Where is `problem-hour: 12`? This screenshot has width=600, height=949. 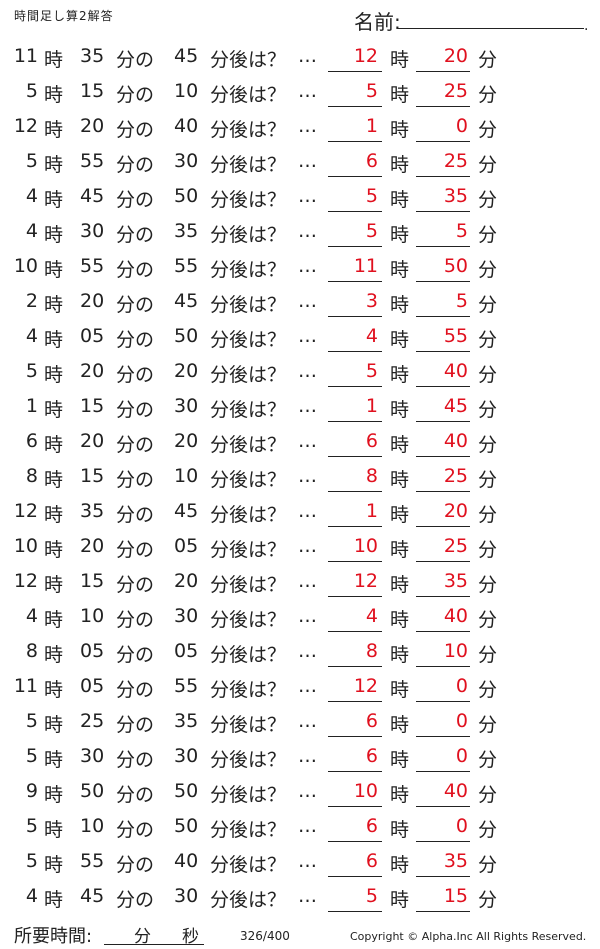
problem-hour: 12 is located at coordinates (25, 511).